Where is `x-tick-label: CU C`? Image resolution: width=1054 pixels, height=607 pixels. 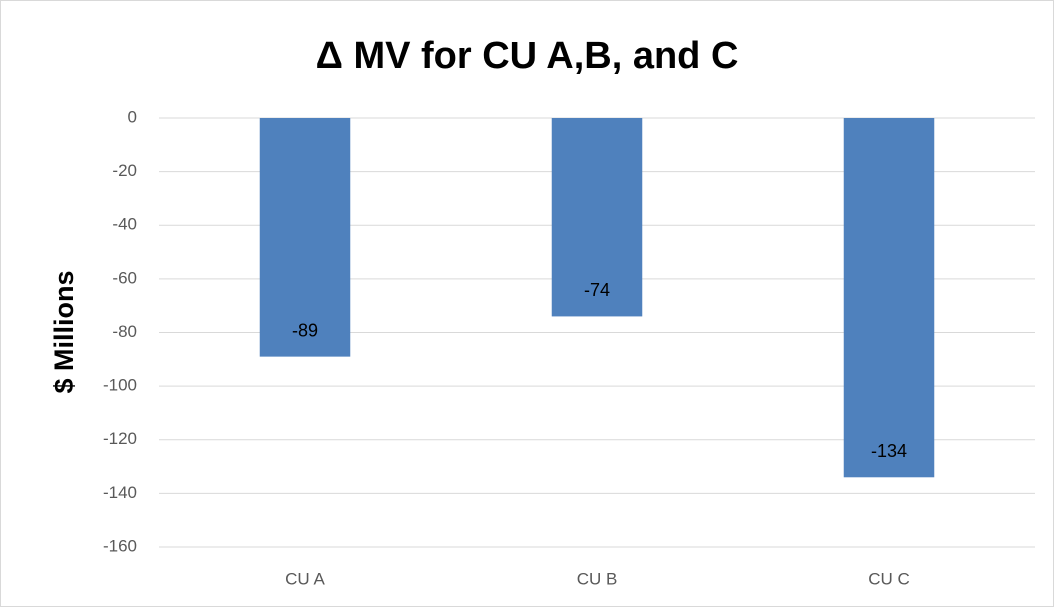
x-tick-label: CU C is located at coordinates (889, 578).